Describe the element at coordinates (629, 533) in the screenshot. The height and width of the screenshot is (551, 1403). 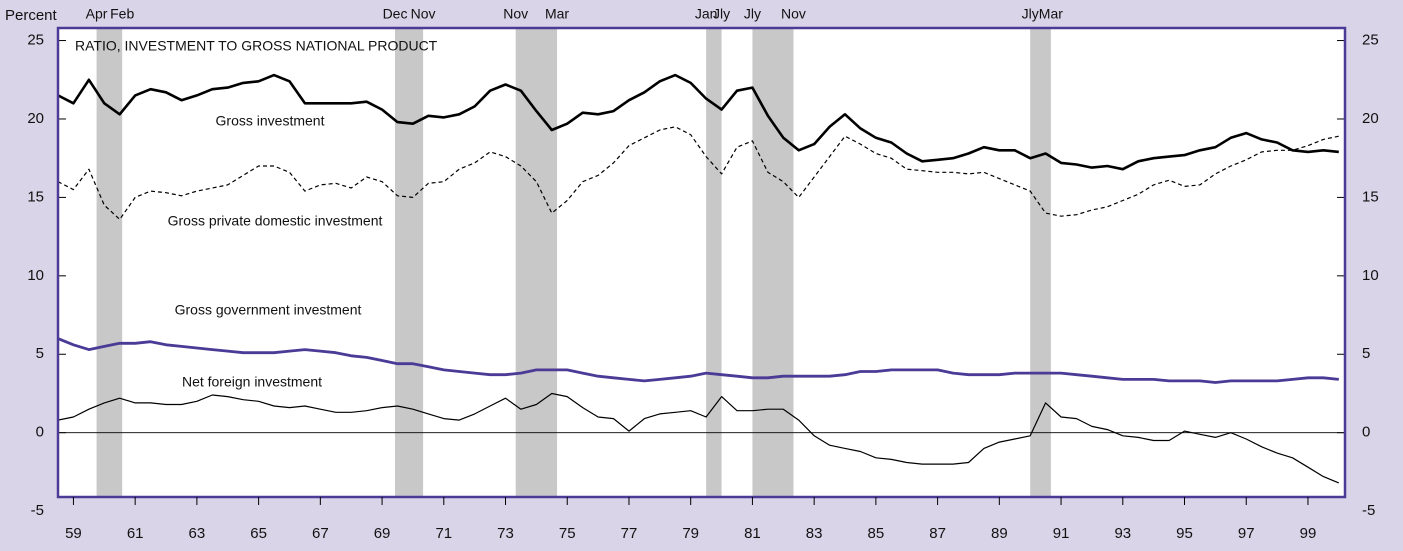
I see `x-tick-label: 77` at that location.